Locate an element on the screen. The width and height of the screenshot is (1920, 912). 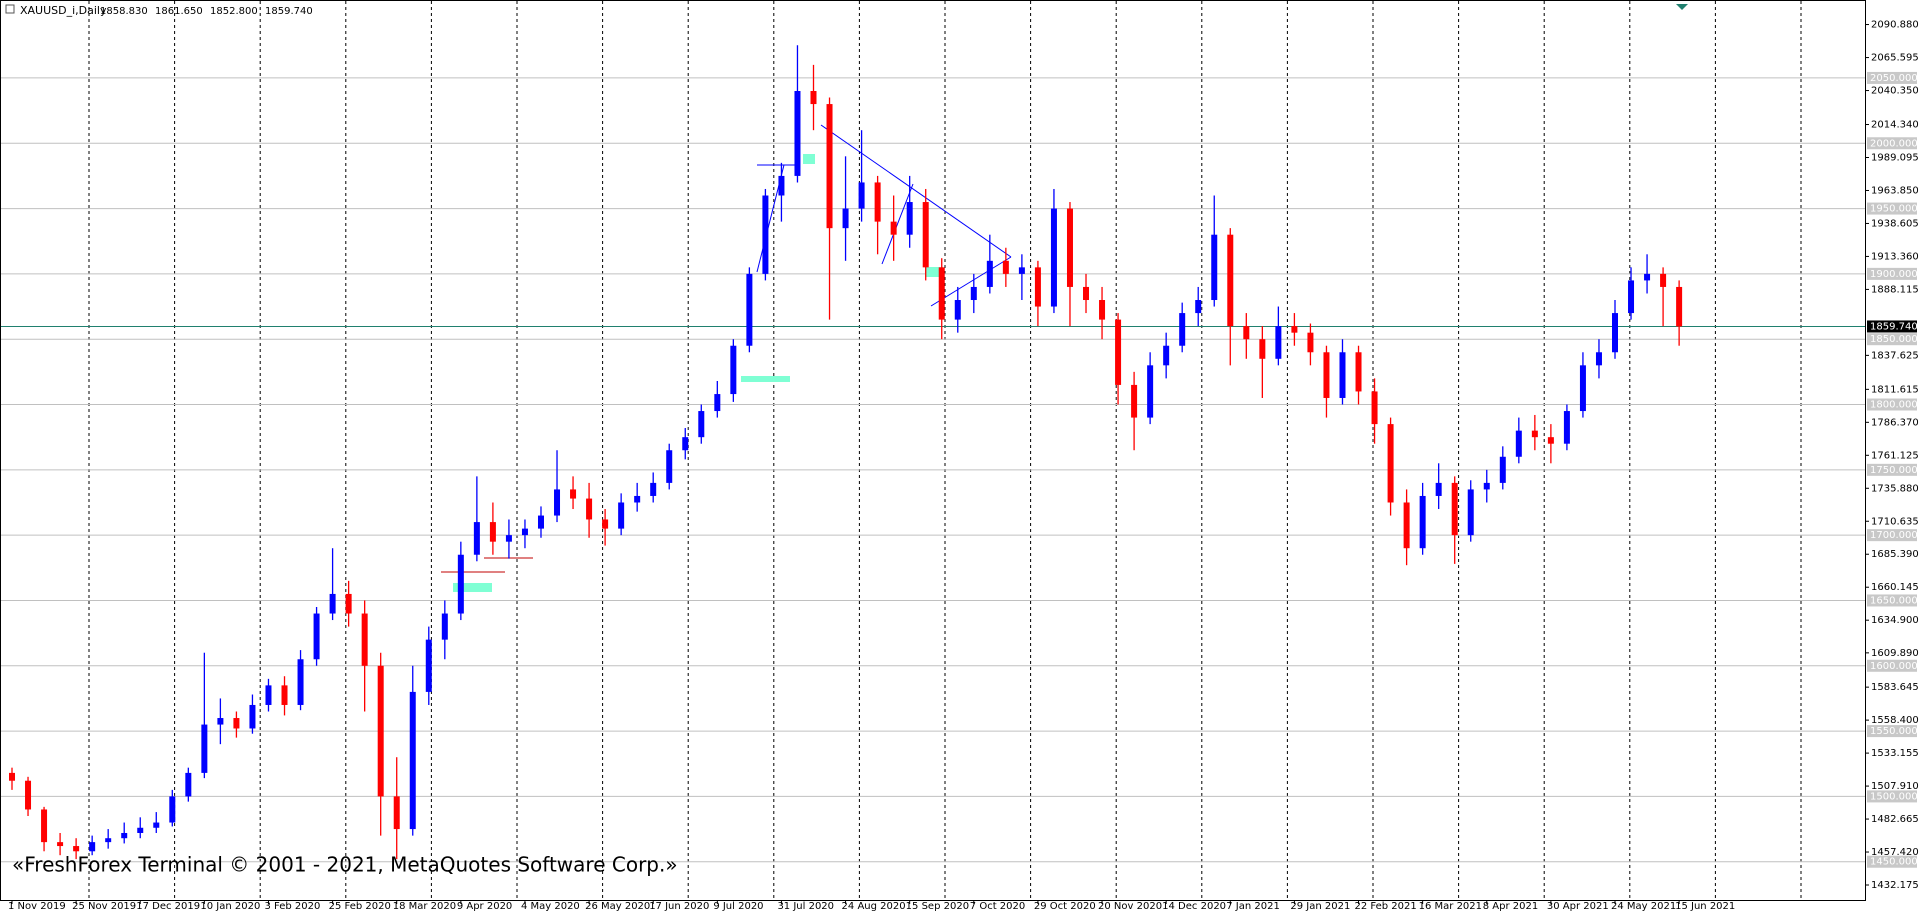
level-label: 1550.000 is located at coordinates (1894, 731).